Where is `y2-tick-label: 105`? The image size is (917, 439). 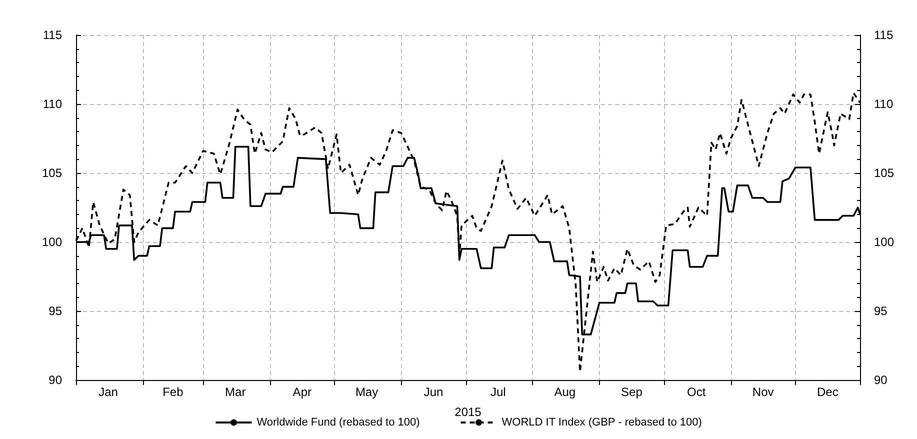 y2-tick-label: 105 is located at coordinates (884, 173).